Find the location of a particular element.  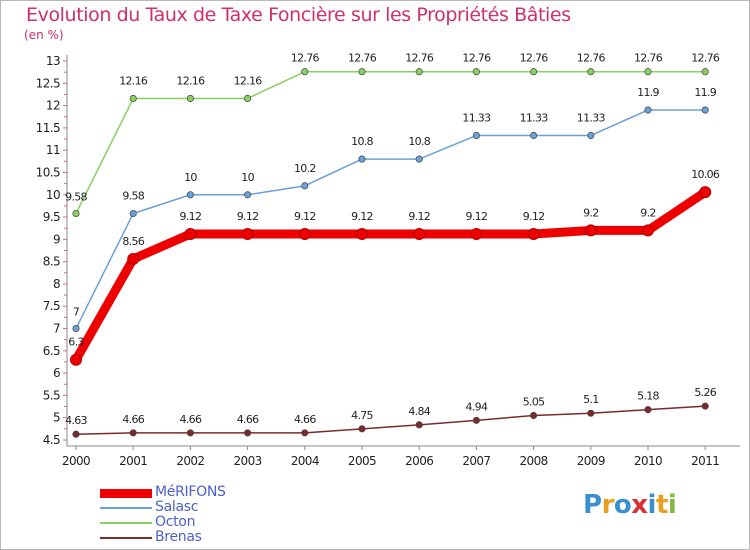

logo-letter: P is located at coordinates (592, 505).